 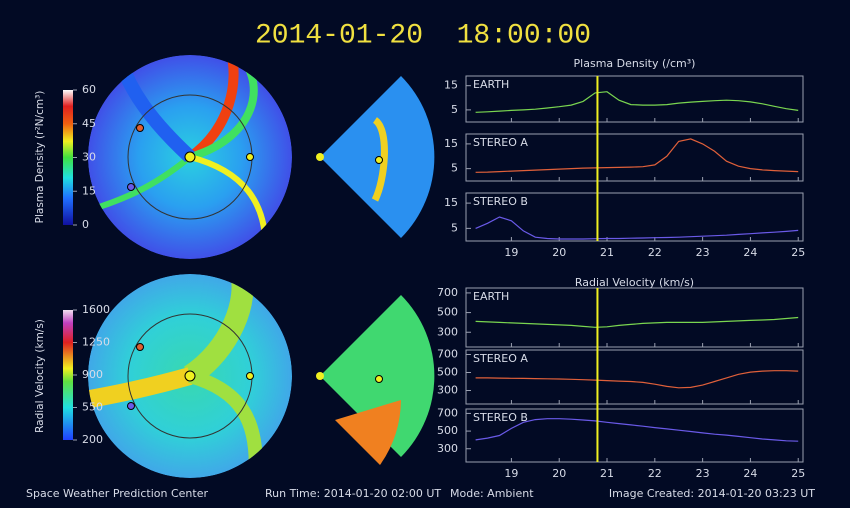 What do you see at coordinates (117, 493) in the screenshot?
I see `footer-center: Space Weather Prediction Center` at bounding box center [117, 493].